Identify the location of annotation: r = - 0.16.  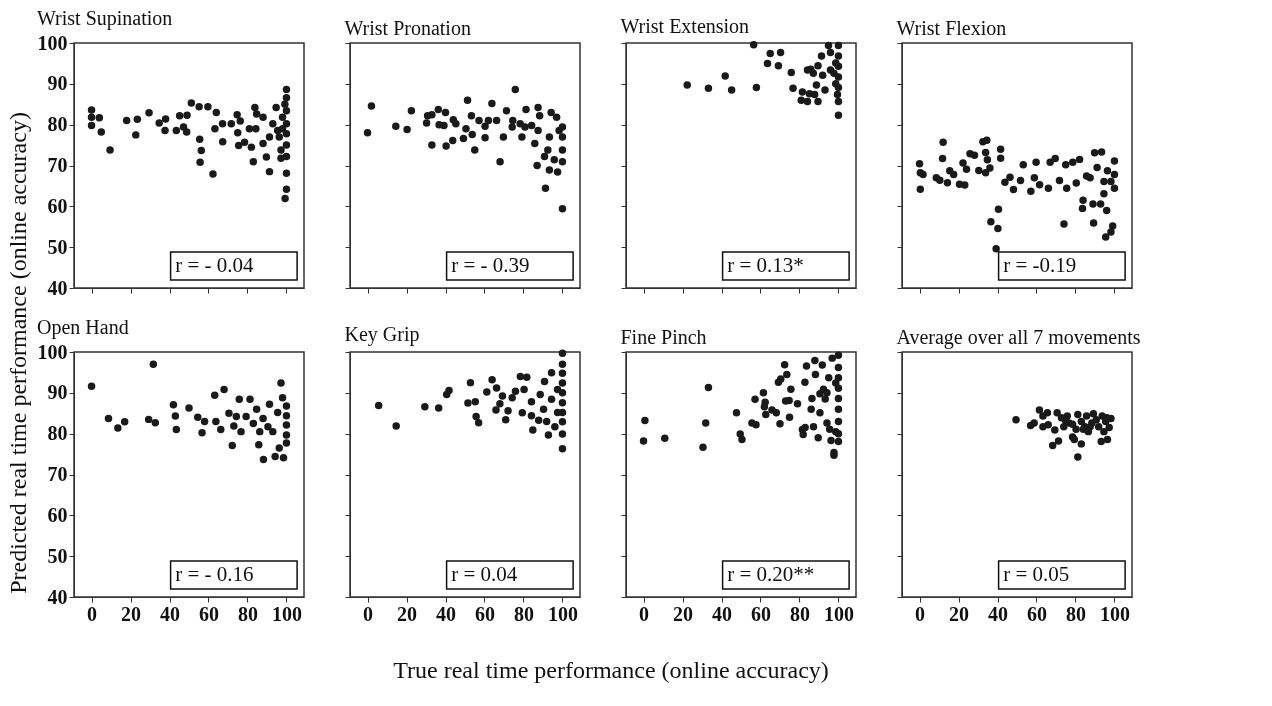
(214, 574).